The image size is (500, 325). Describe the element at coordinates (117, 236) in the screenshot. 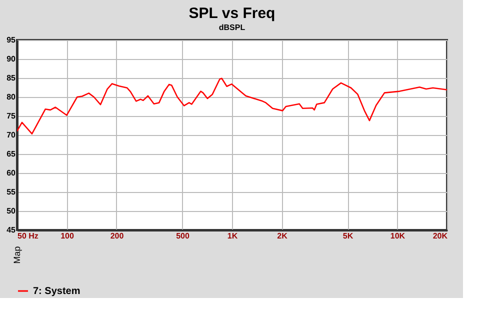

I see `x-tick-label: 200` at that location.